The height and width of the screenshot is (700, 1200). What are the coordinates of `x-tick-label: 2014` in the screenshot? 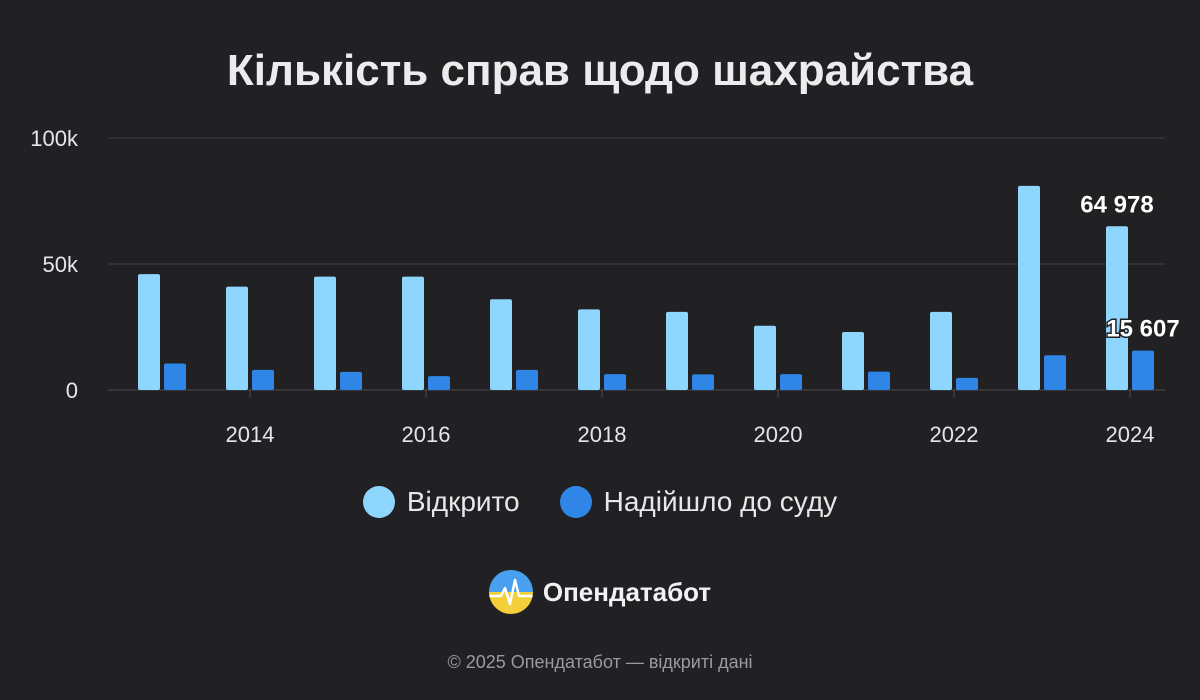 It's located at (250, 434).